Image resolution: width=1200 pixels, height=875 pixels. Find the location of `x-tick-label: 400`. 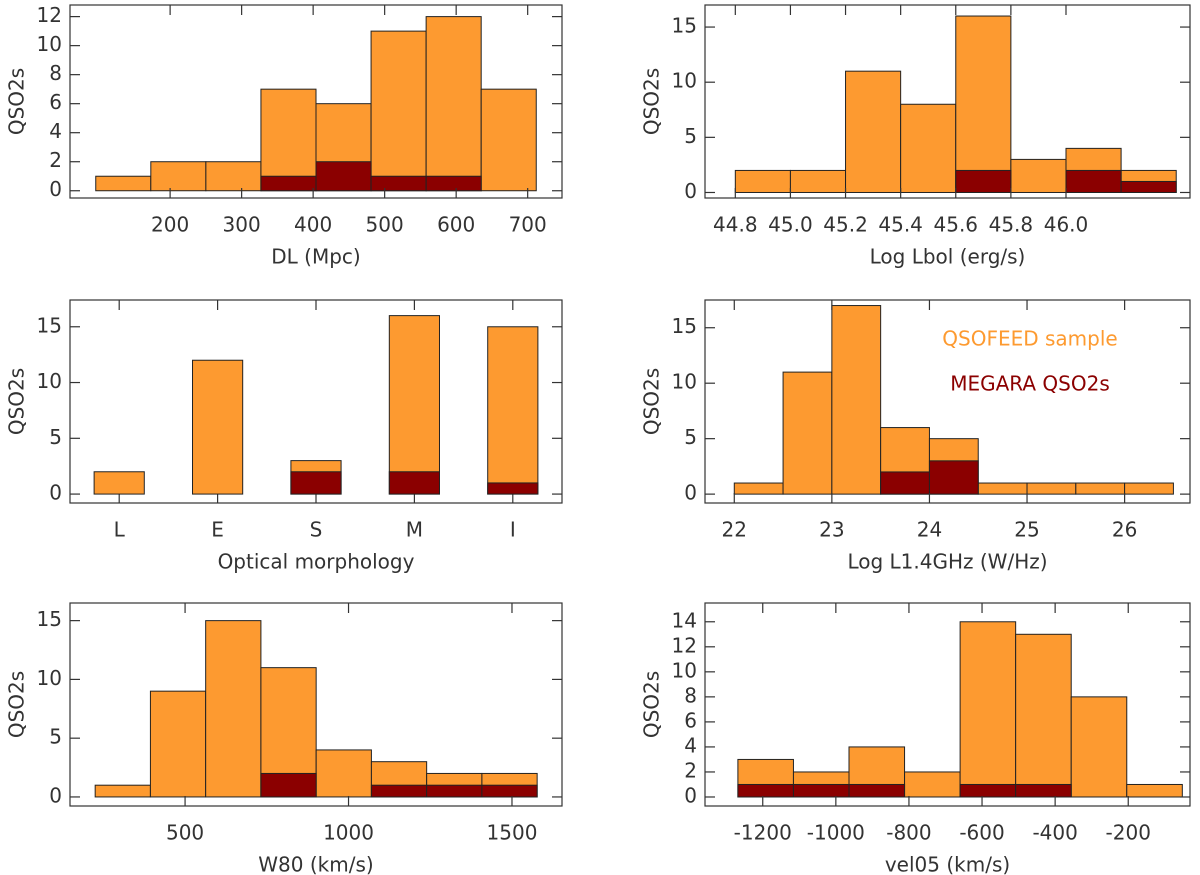

x-tick-label: 400 is located at coordinates (313, 225).